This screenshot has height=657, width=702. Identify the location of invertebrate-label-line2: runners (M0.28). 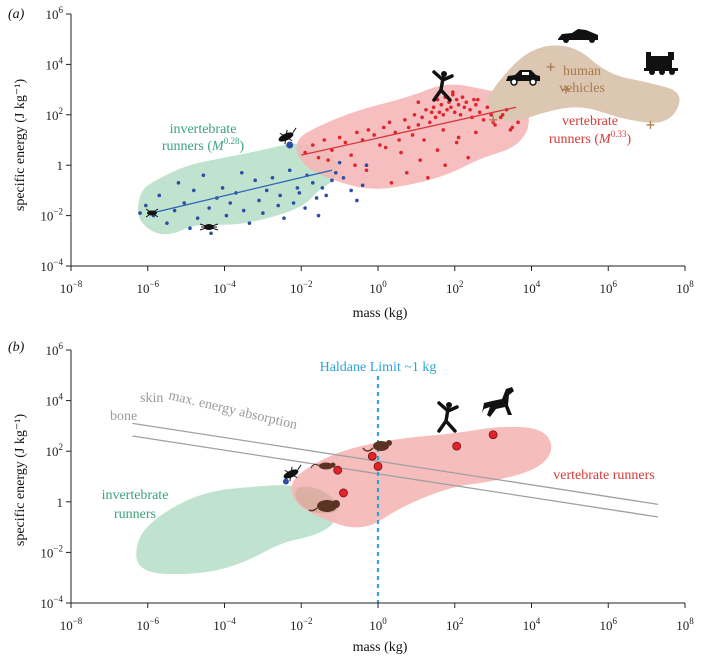
(203, 145).